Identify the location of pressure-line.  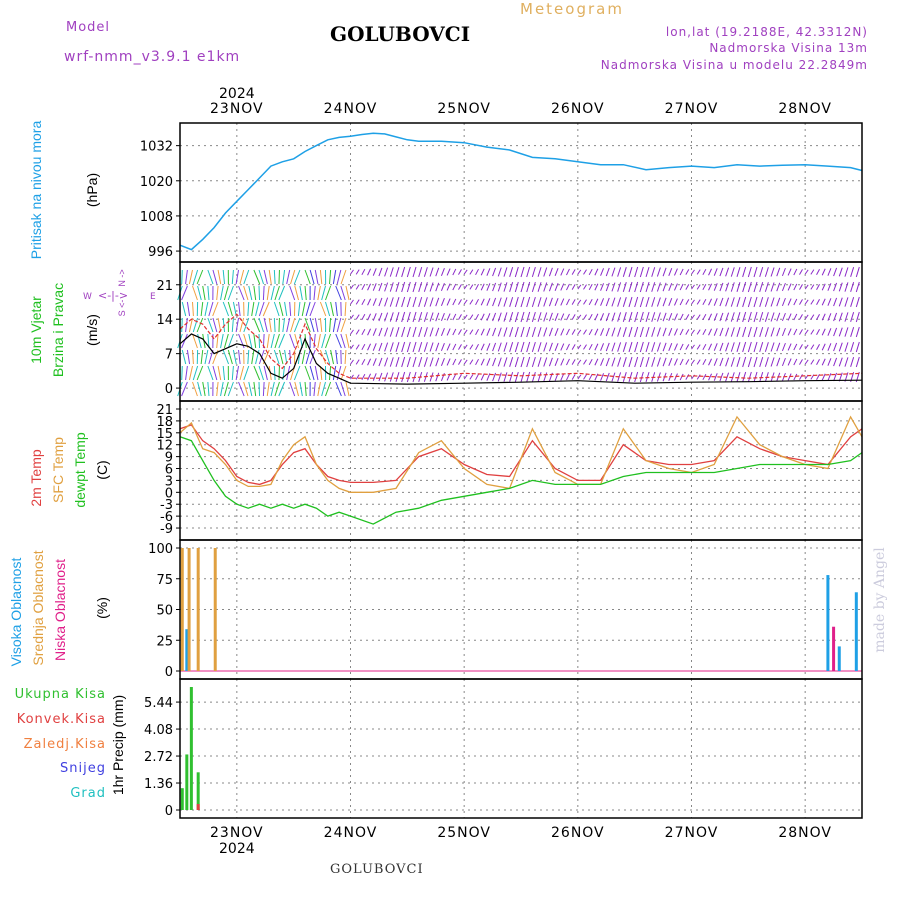
(521, 191).